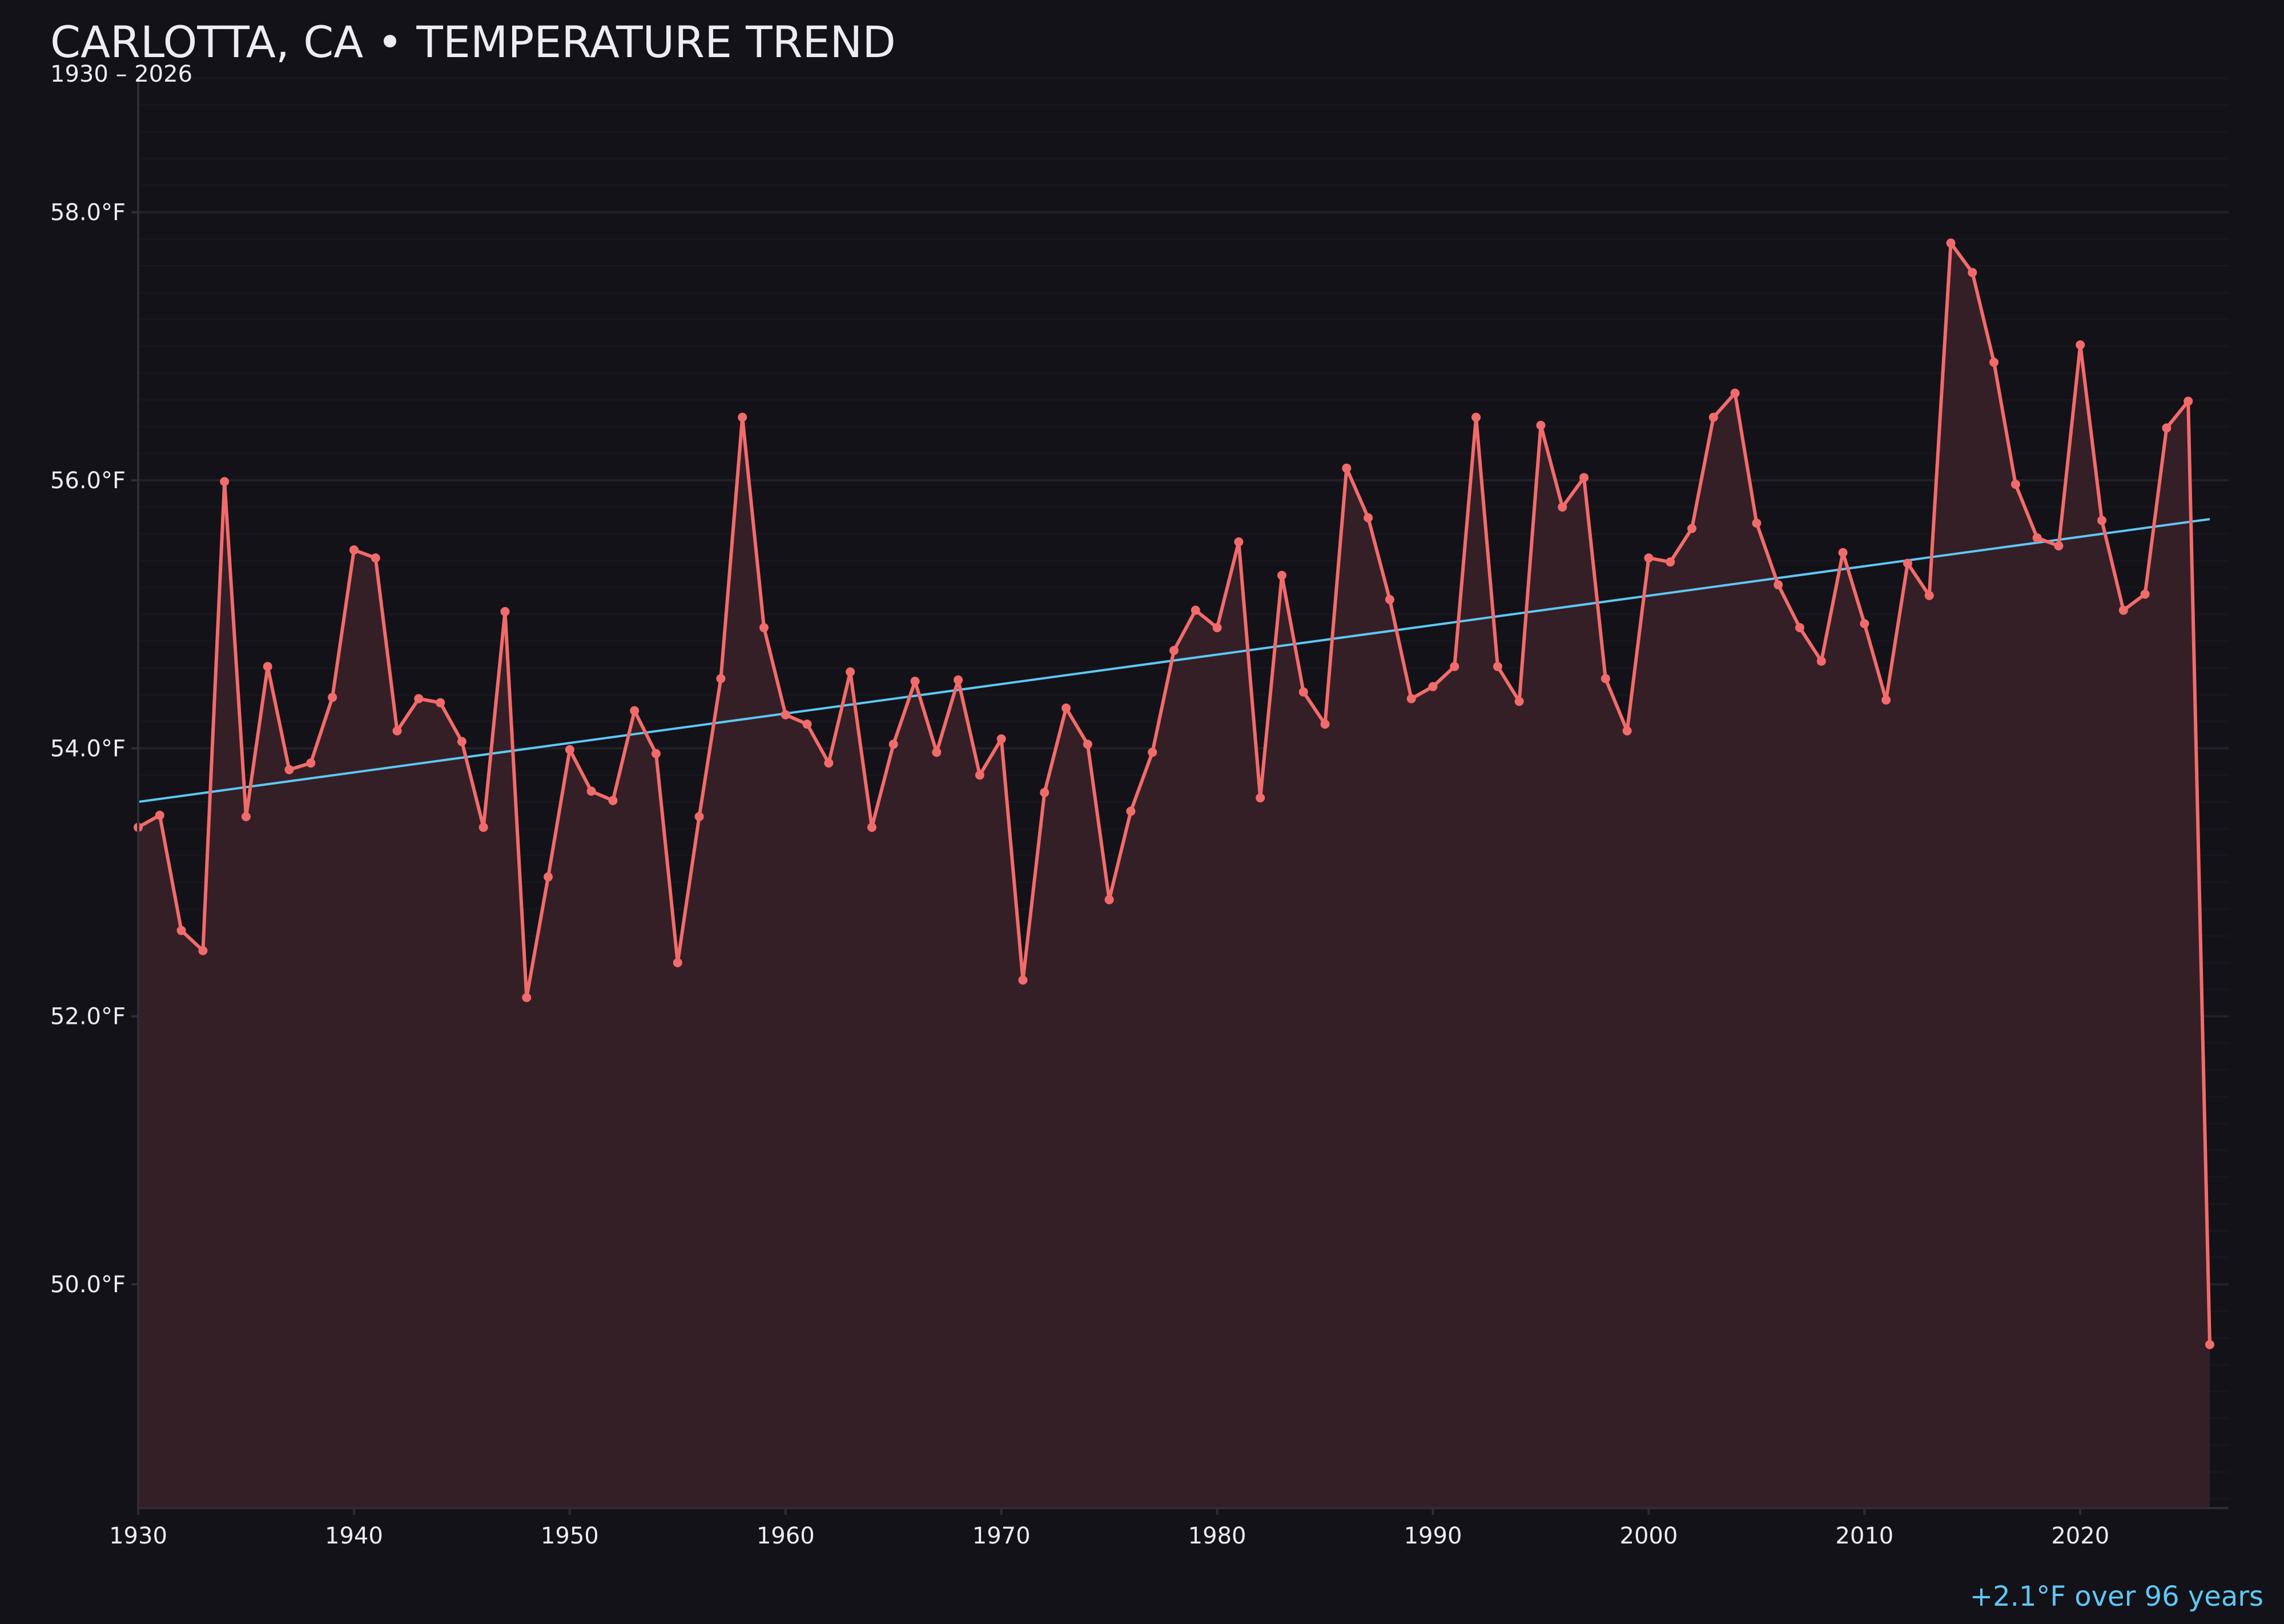 The height and width of the screenshot is (1624, 2284). What do you see at coordinates (88, 481) in the screenshot?
I see `y-tick-label: 56.0°F` at bounding box center [88, 481].